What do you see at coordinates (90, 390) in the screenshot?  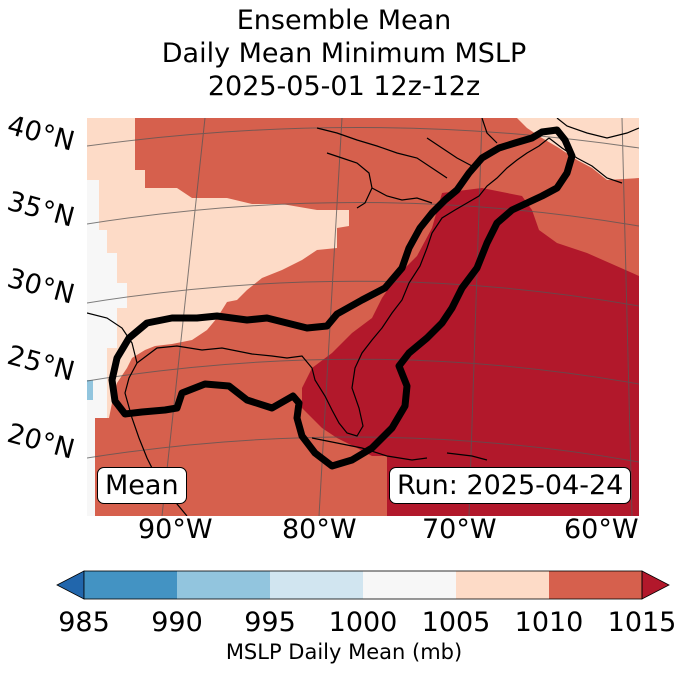 I see `field-990-patch` at bounding box center [90, 390].